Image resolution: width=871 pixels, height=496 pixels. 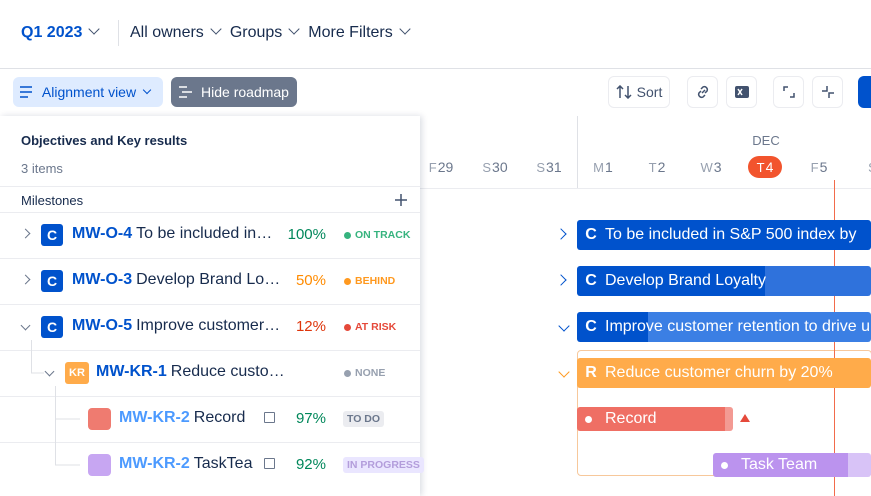 I want to click on sort-button: Sort, so click(x=639, y=92).